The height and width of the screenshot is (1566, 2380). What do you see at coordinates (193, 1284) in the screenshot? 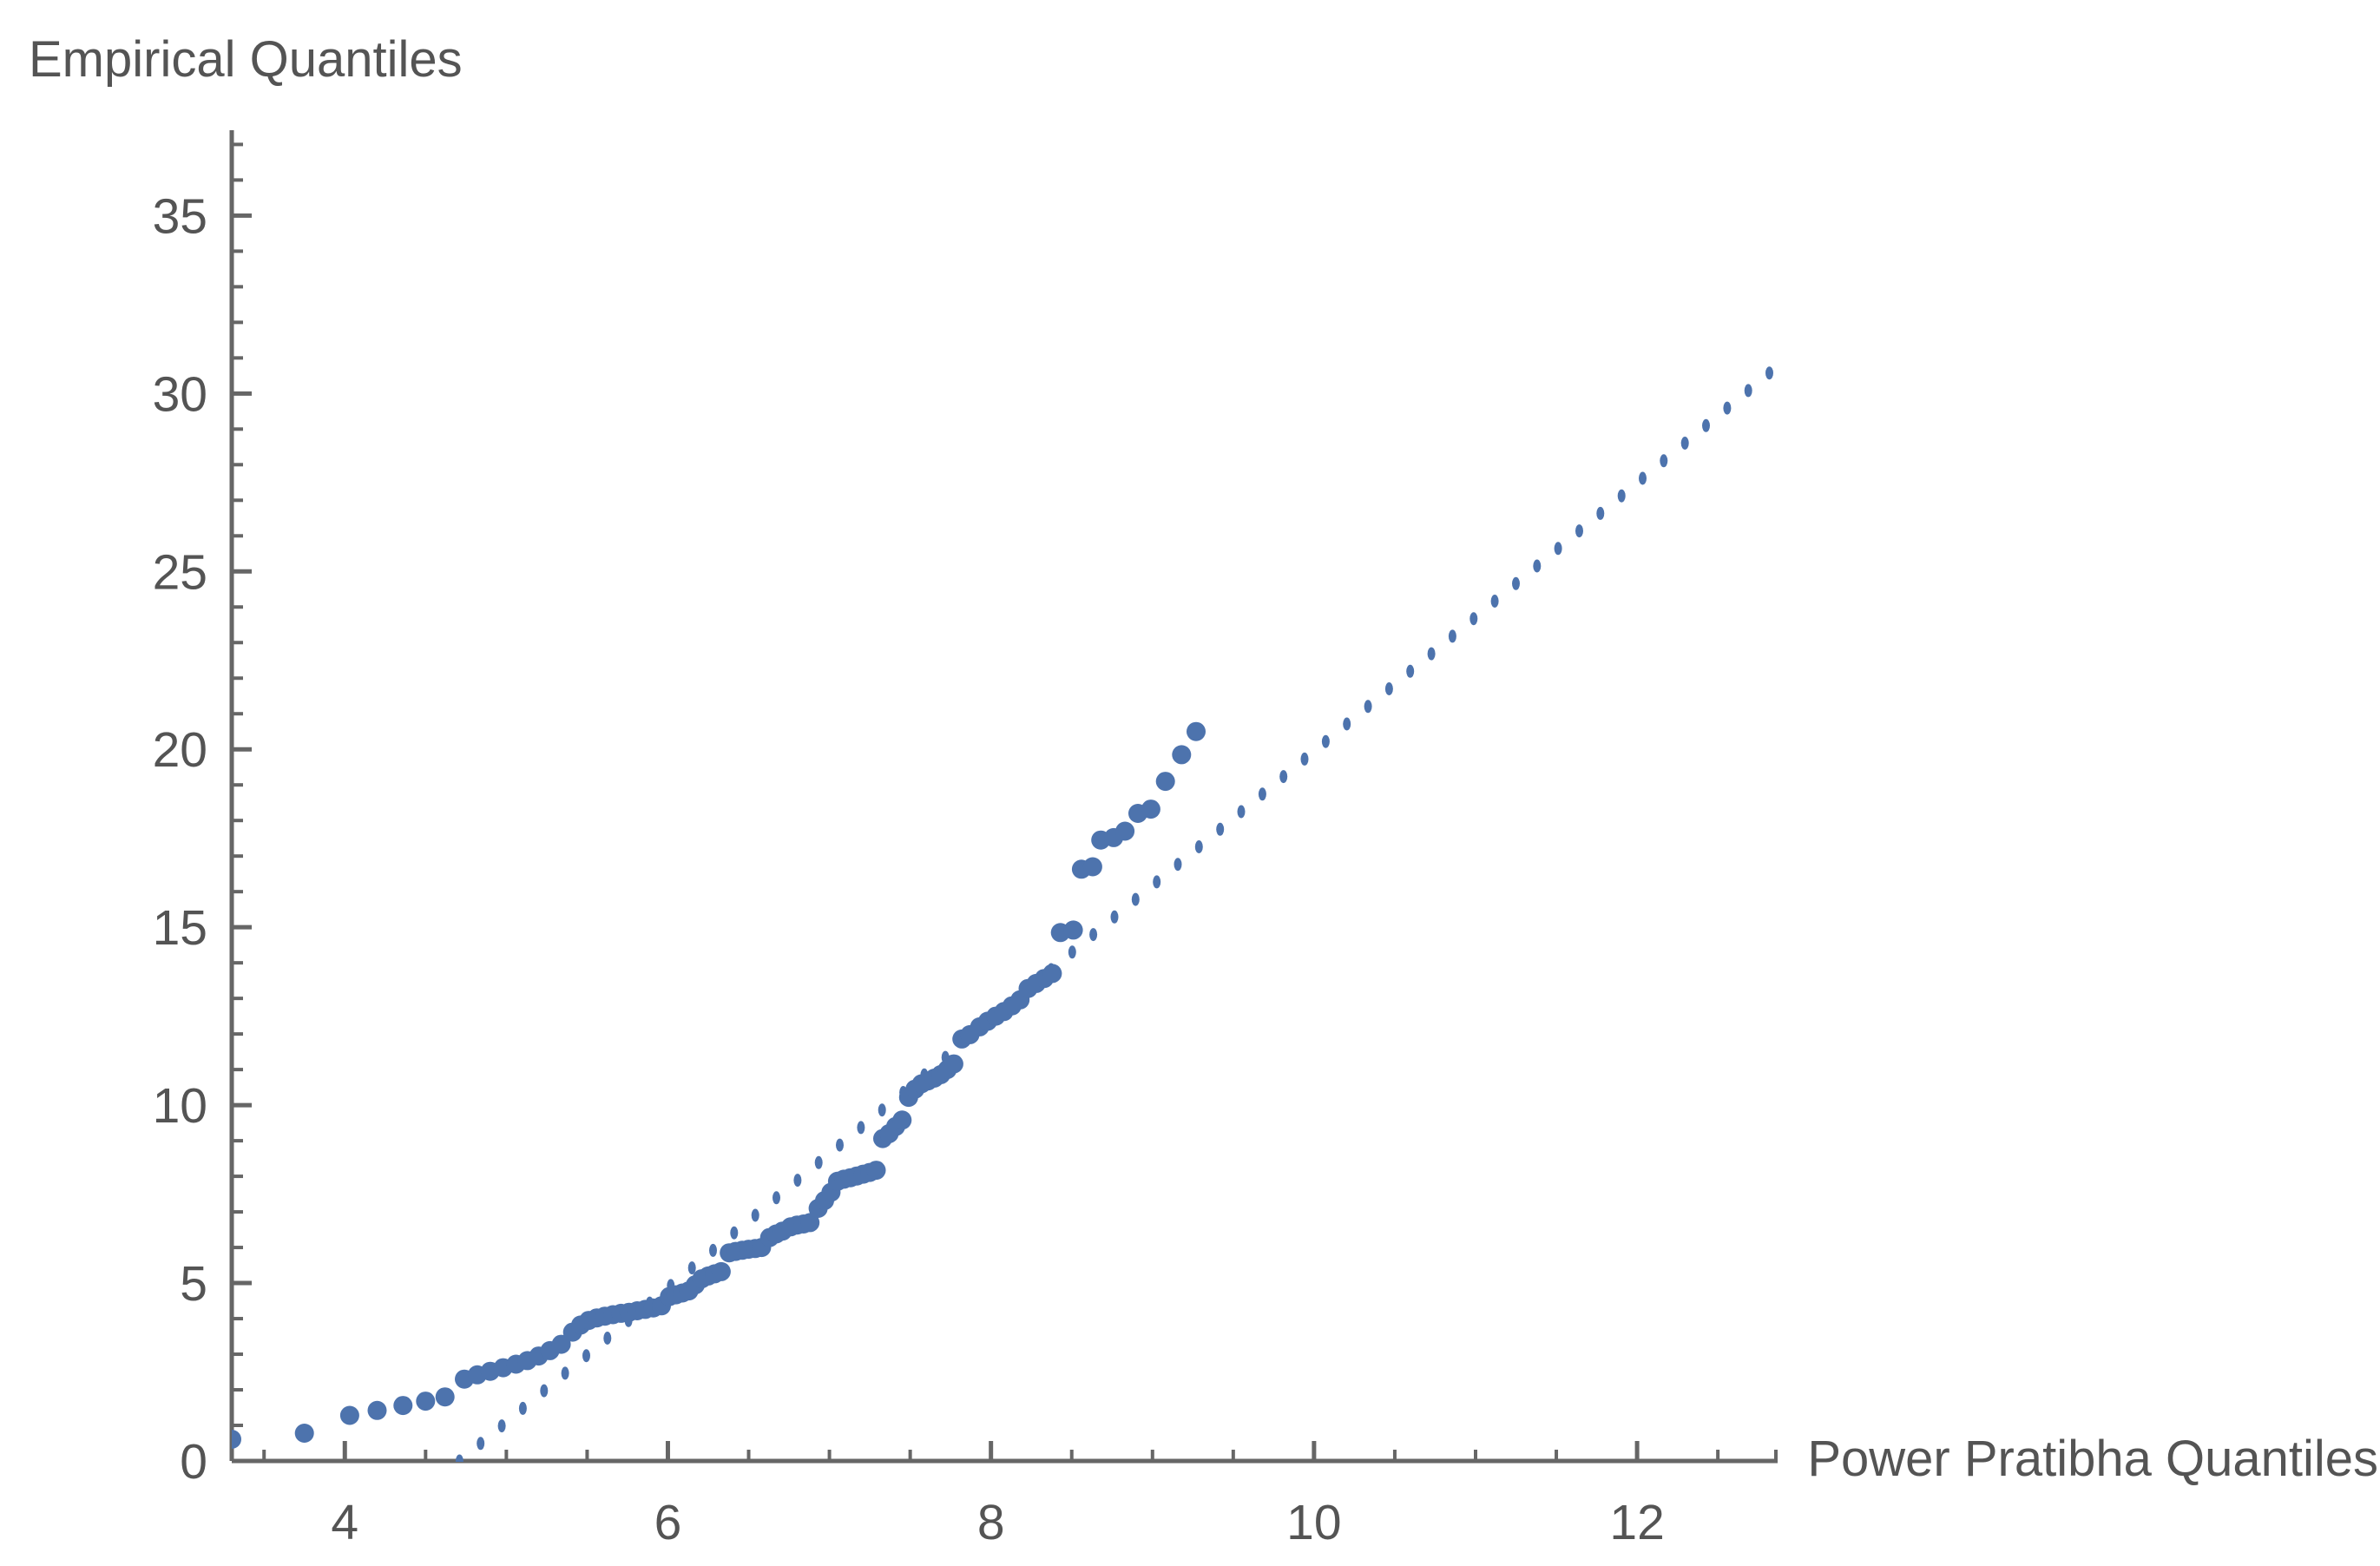
I see `y-tick-label: 5` at bounding box center [193, 1284].